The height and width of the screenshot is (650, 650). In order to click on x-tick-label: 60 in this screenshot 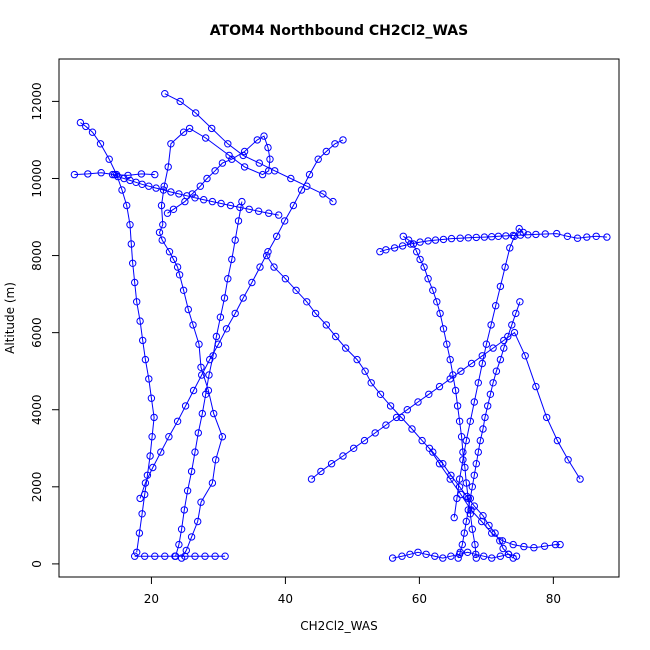, I will do `click(419, 599)`.